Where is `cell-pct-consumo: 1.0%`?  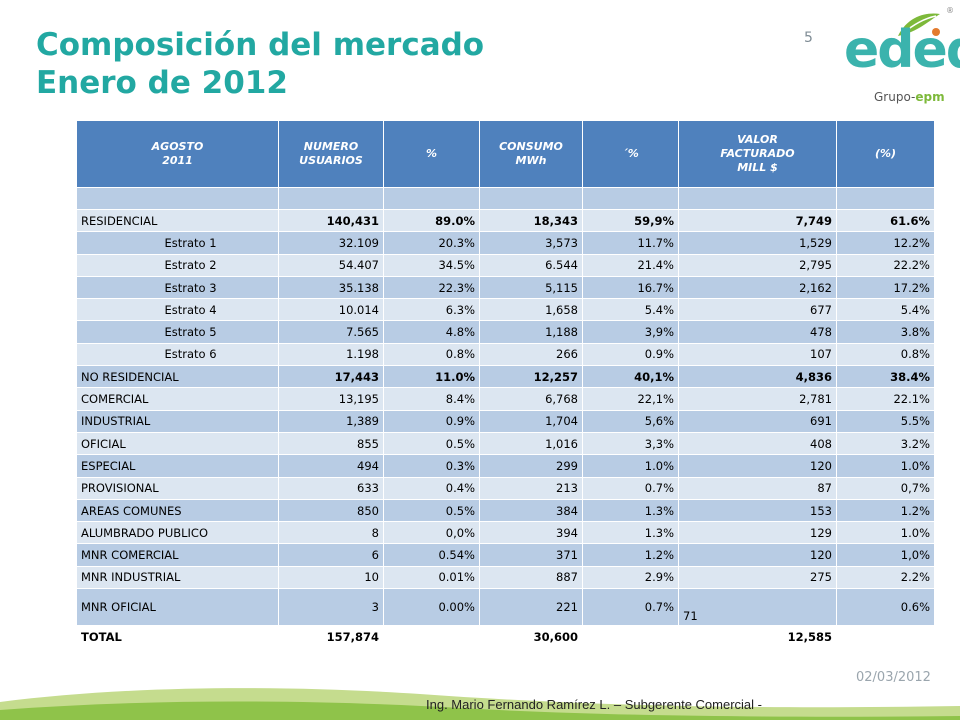 cell-pct-consumo: 1.0% is located at coordinates (630, 466).